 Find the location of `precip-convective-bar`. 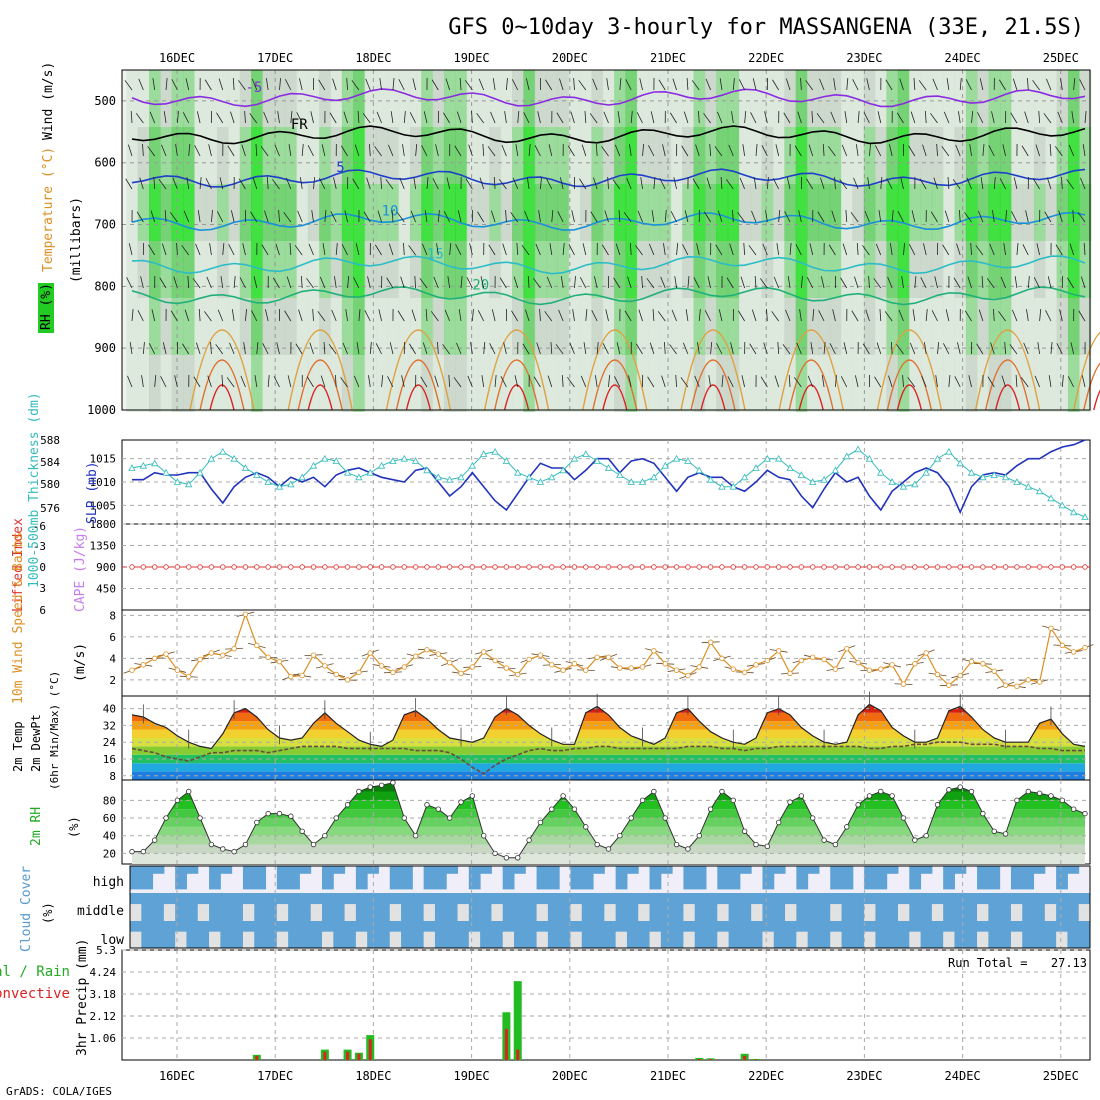

precip-convective-bar is located at coordinates (518, 1054).